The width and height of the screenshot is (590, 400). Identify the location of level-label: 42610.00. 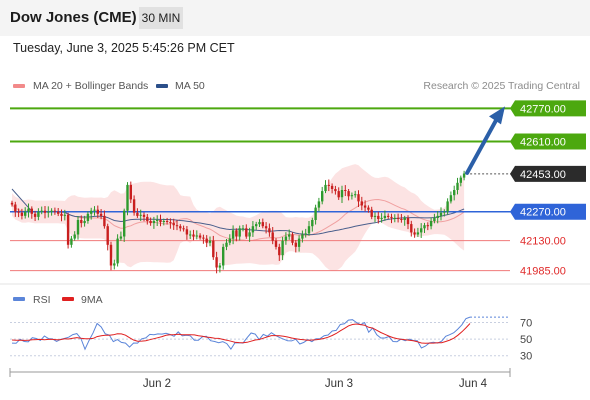
(543, 142).